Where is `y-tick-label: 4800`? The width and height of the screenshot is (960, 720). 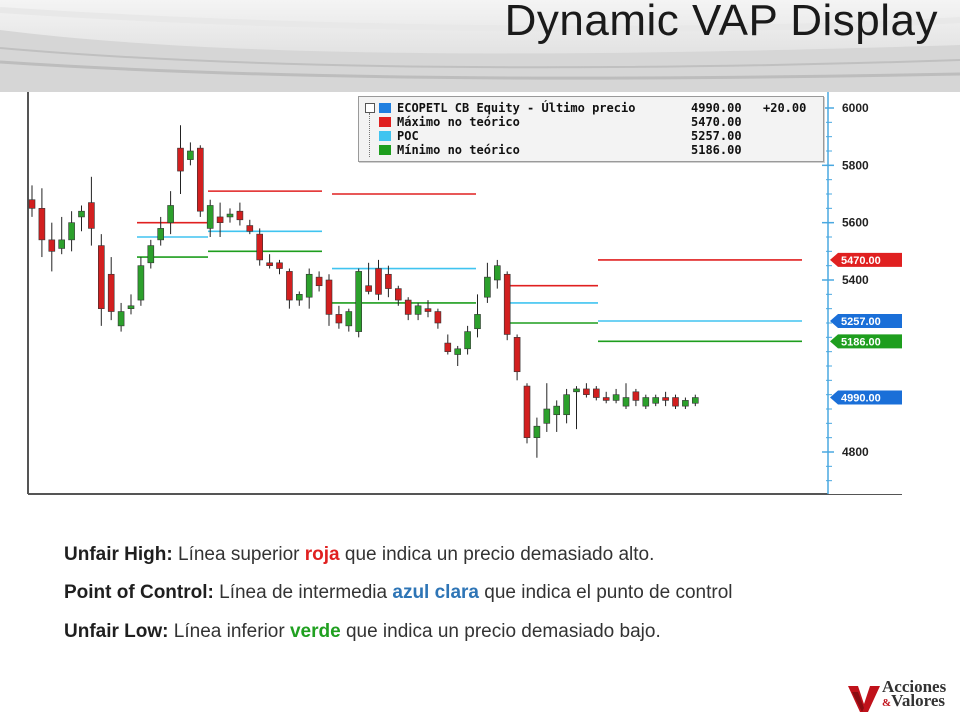
y-tick-label: 4800 is located at coordinates (855, 452).